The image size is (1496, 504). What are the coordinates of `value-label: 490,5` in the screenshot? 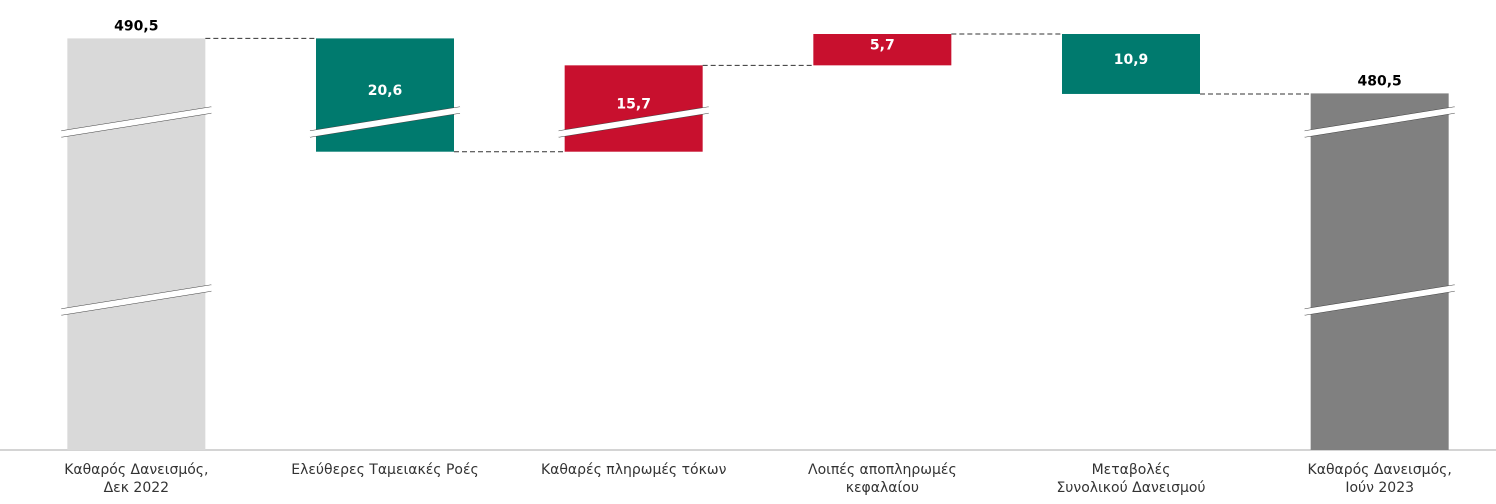 It's located at (136, 26).